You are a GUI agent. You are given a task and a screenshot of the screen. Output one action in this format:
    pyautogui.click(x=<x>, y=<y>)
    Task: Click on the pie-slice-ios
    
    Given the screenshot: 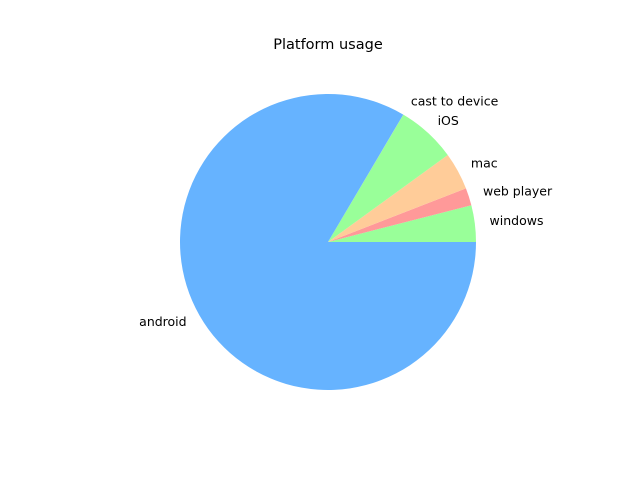 What is the action you would take?
    pyautogui.click(x=388, y=178)
    